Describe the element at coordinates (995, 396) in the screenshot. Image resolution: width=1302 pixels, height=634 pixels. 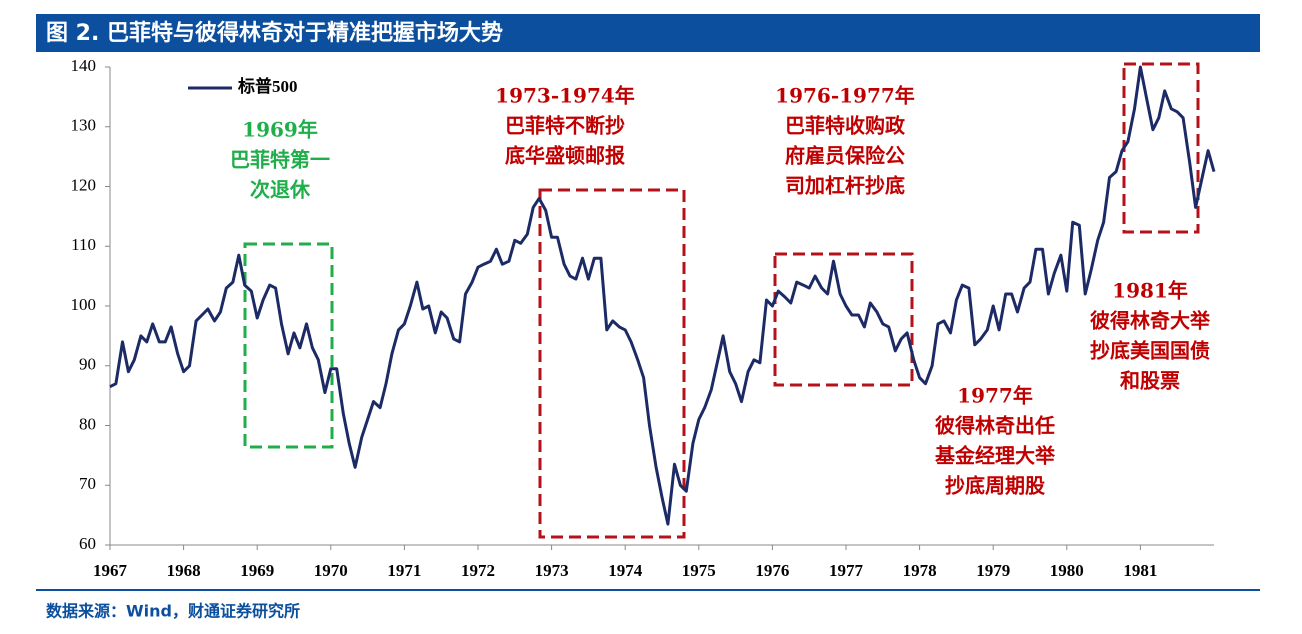
I see `annotation: 1977年` at that location.